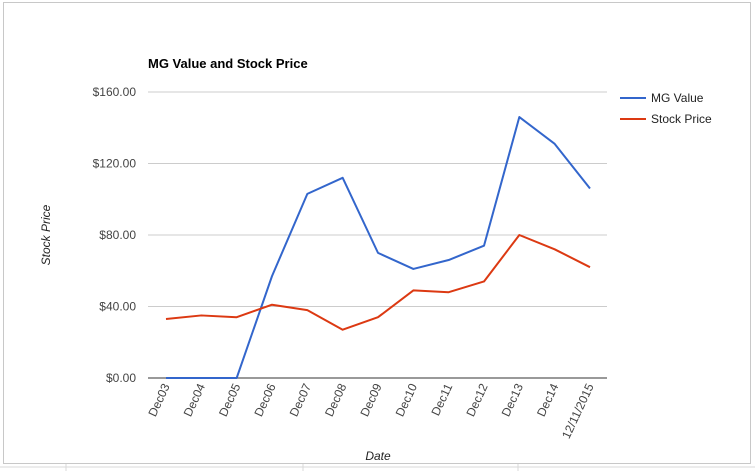 Image resolution: width=755 pixels, height=471 pixels. Describe the element at coordinates (681, 119) in the screenshot. I see `legend-label: Stock Price` at that location.